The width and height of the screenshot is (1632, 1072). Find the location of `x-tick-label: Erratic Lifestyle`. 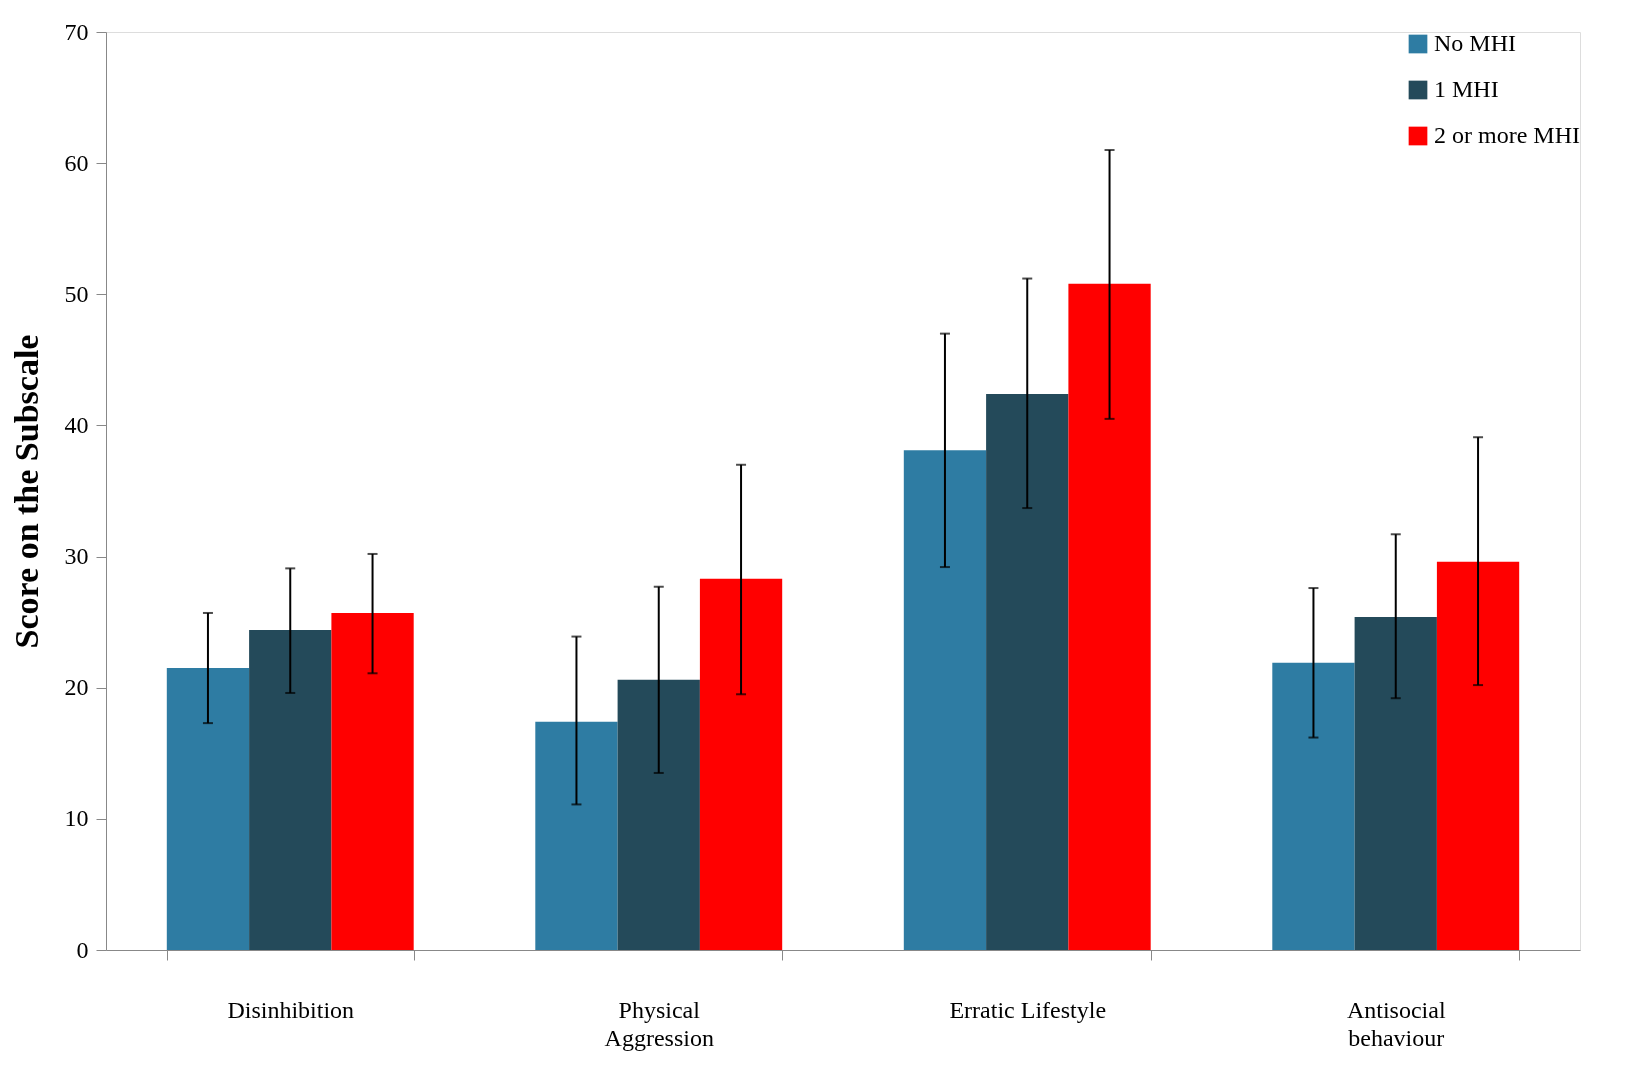

x-tick-label: Erratic Lifestyle is located at coordinates (1028, 1009).